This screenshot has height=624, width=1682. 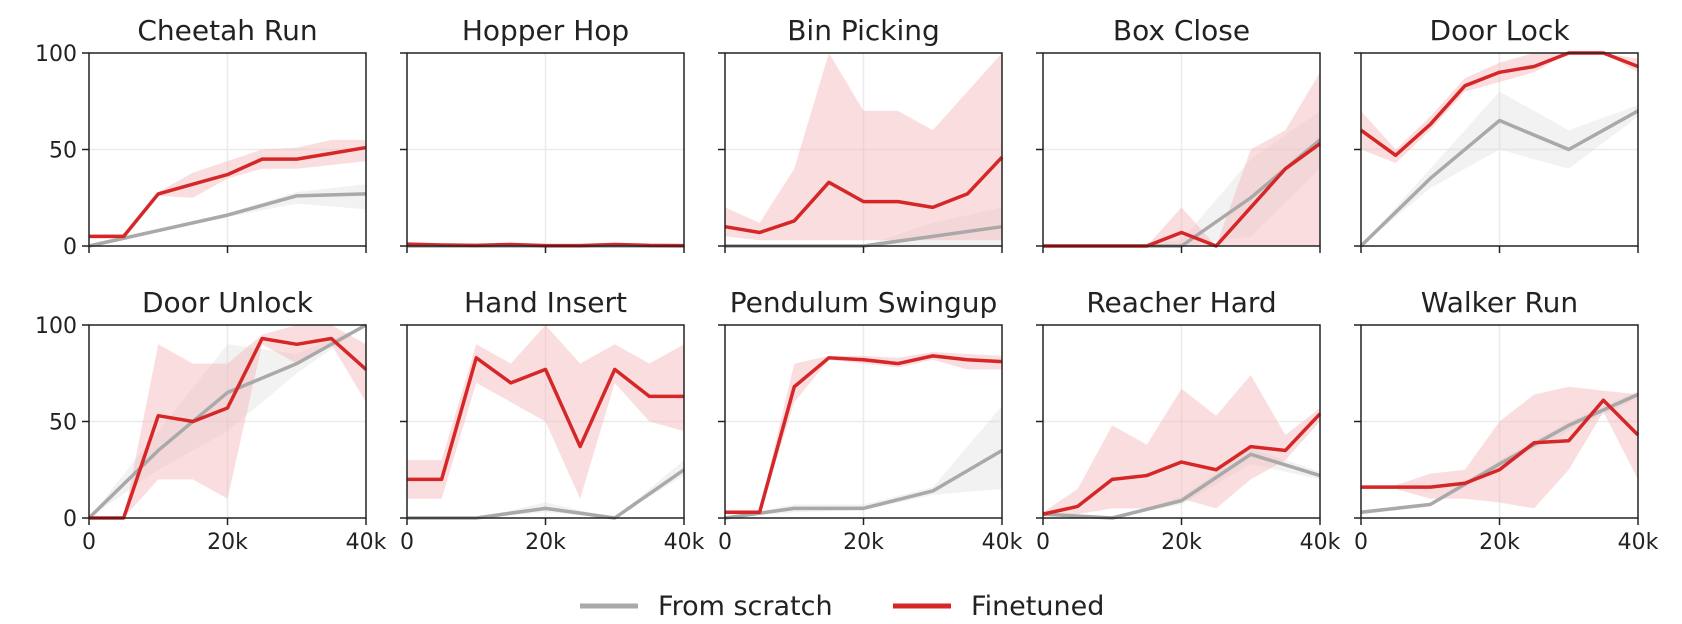 I want to click on subplot: Hopper Hop, so click(x=542, y=133).